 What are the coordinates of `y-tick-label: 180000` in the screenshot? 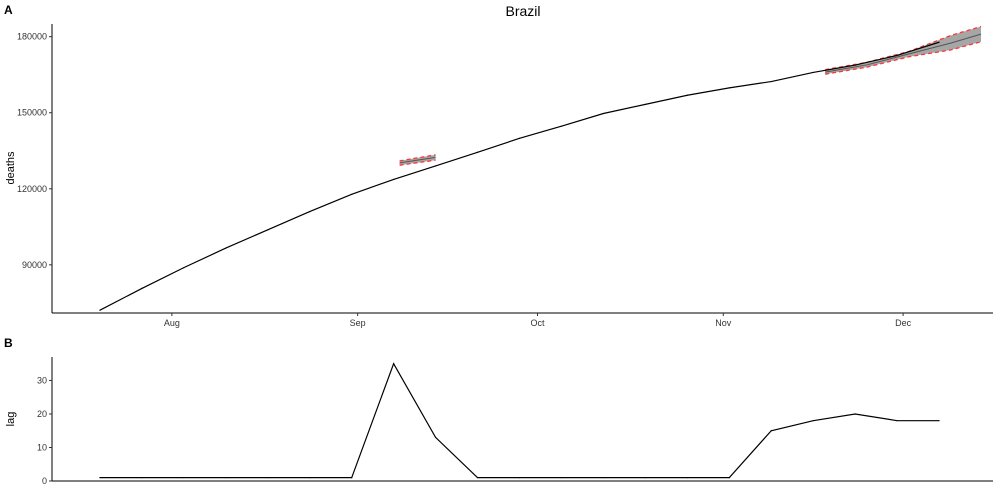 It's located at (32, 37).